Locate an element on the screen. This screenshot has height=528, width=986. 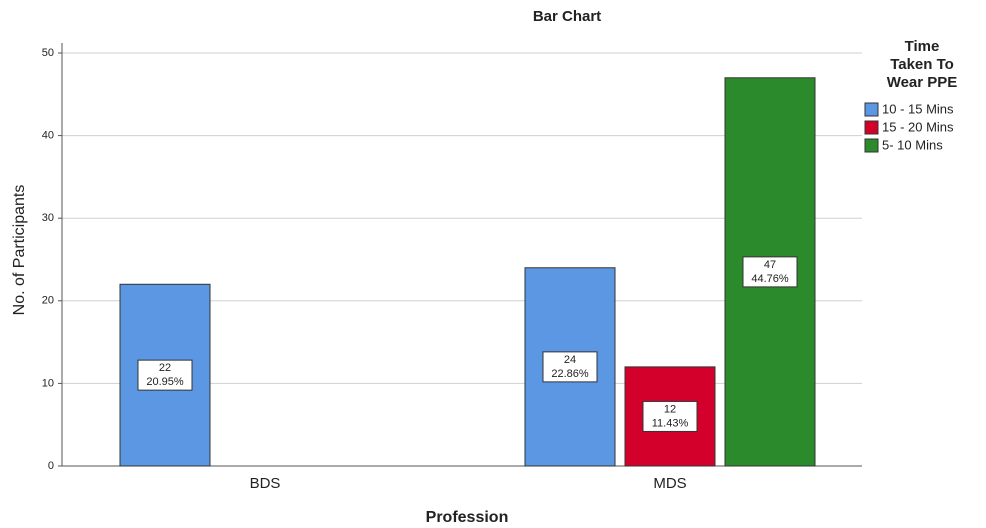
y-tick-label: 50 is located at coordinates (48, 53).